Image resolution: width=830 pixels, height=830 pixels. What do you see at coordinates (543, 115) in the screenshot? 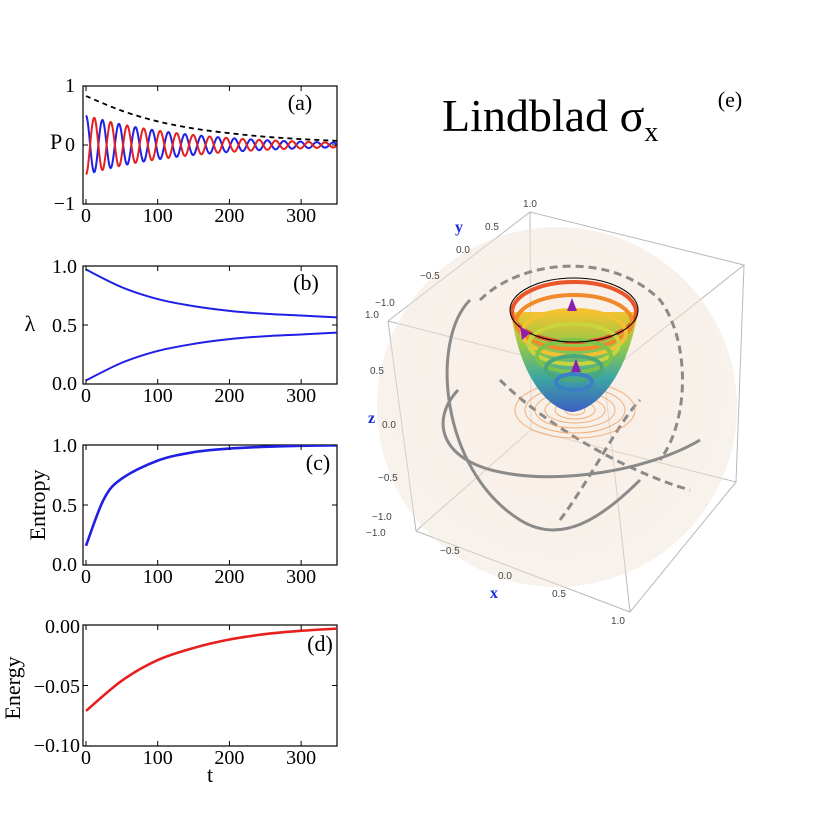
I see `panel-e-title-main: Lindblad σ` at bounding box center [543, 115].